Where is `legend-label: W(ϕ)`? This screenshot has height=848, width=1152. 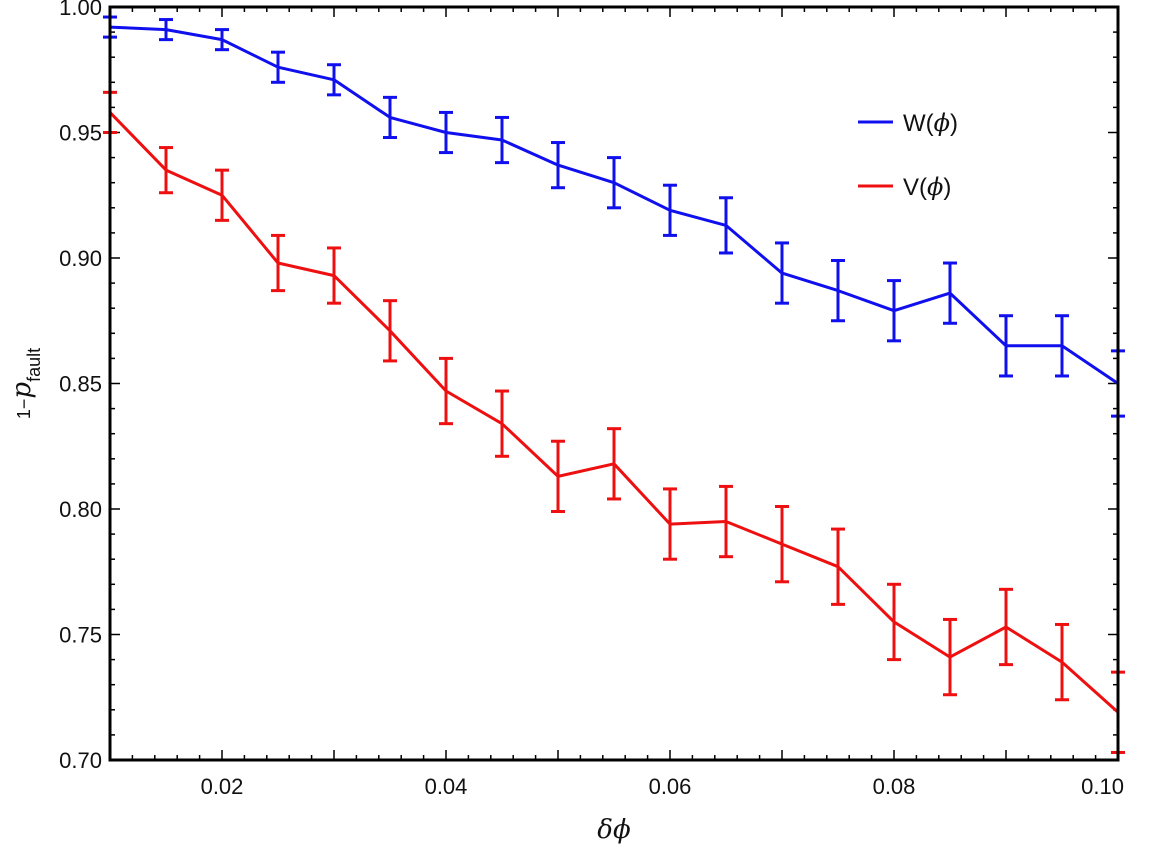
legend-label: W(ϕ) is located at coordinates (930, 123).